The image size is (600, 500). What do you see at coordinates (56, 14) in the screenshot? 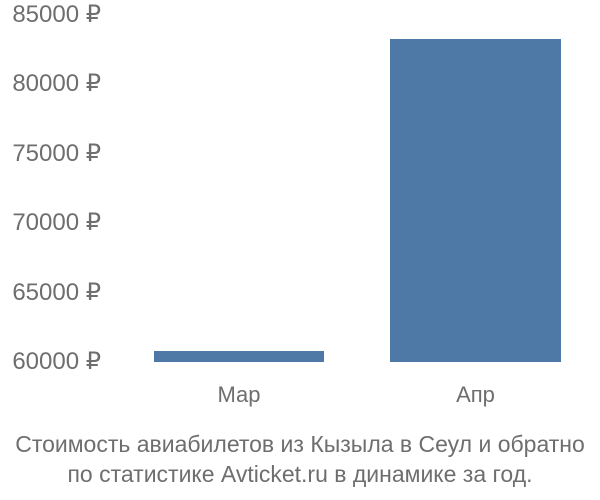
I see `y-tick-label: 85000 ₽` at bounding box center [56, 14].